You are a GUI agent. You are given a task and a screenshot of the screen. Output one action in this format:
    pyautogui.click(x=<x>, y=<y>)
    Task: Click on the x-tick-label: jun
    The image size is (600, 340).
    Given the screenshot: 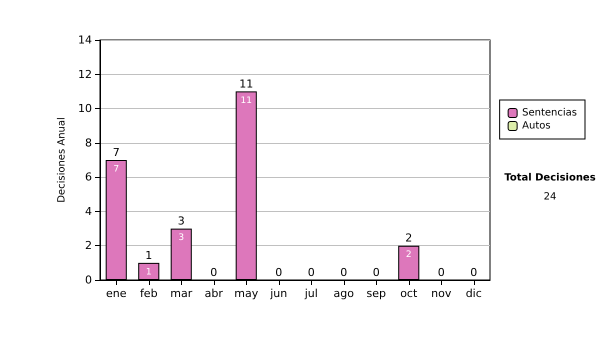 What is the action you would take?
    pyautogui.click(x=278, y=293)
    